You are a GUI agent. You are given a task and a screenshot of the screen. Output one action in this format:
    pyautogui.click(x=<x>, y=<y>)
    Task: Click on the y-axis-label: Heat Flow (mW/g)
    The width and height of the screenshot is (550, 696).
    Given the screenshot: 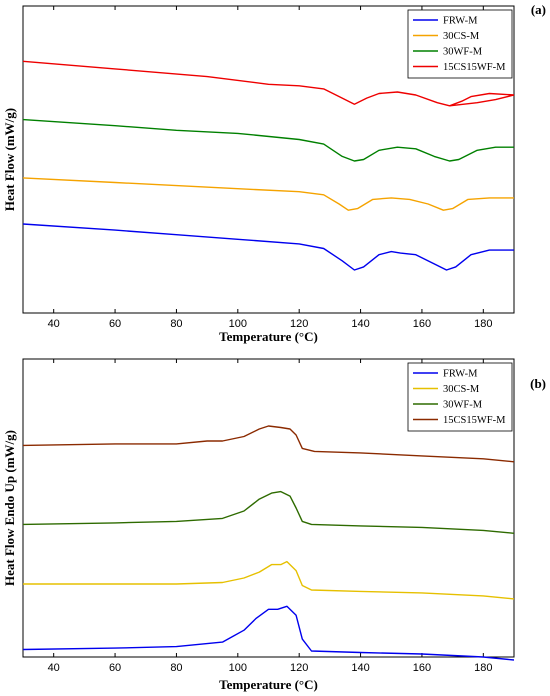 What is the action you would take?
    pyautogui.click(x=9, y=159)
    